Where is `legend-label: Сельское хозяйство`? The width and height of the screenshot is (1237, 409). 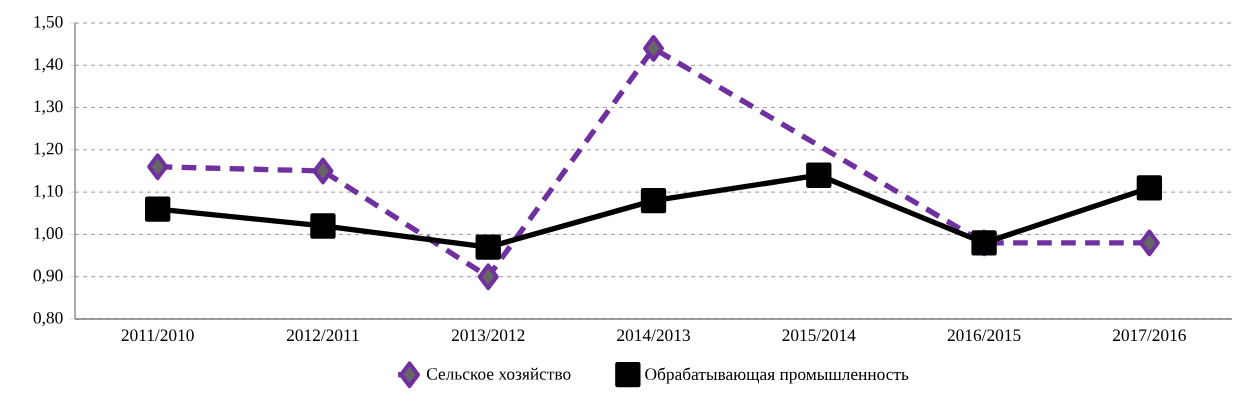
legend-label: Сельское хозяйство is located at coordinates (498, 373).